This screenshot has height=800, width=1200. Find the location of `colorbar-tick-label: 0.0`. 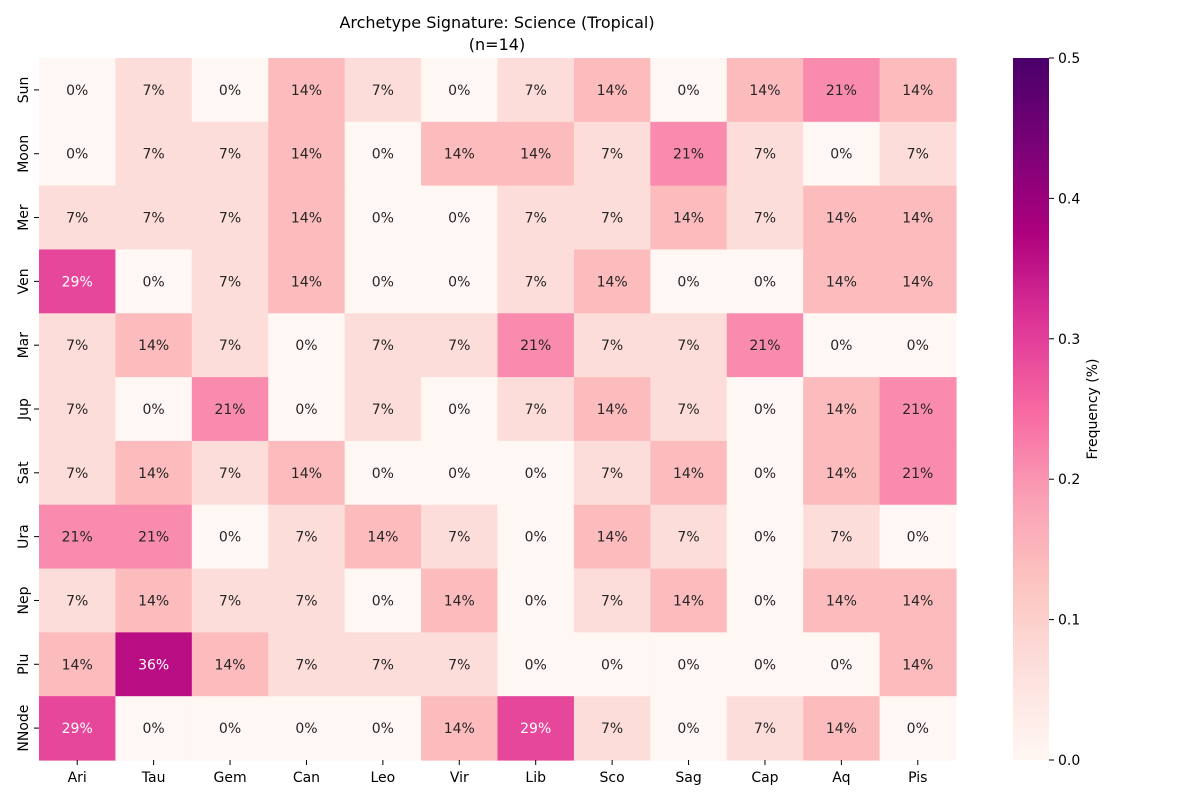

colorbar-tick-label: 0.0 is located at coordinates (1069, 761).